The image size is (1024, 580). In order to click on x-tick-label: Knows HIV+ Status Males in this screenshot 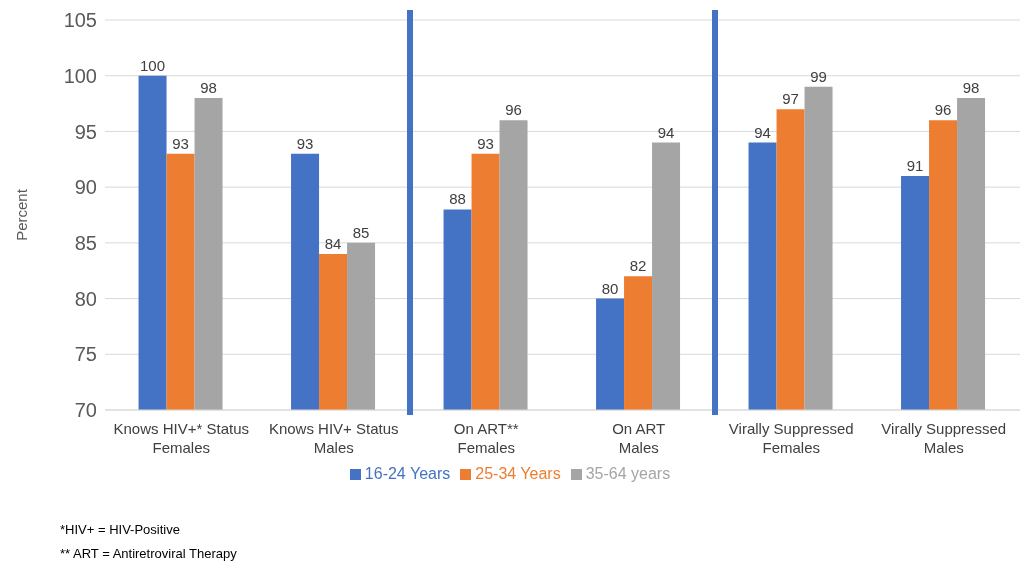, I will do `click(333, 438)`.